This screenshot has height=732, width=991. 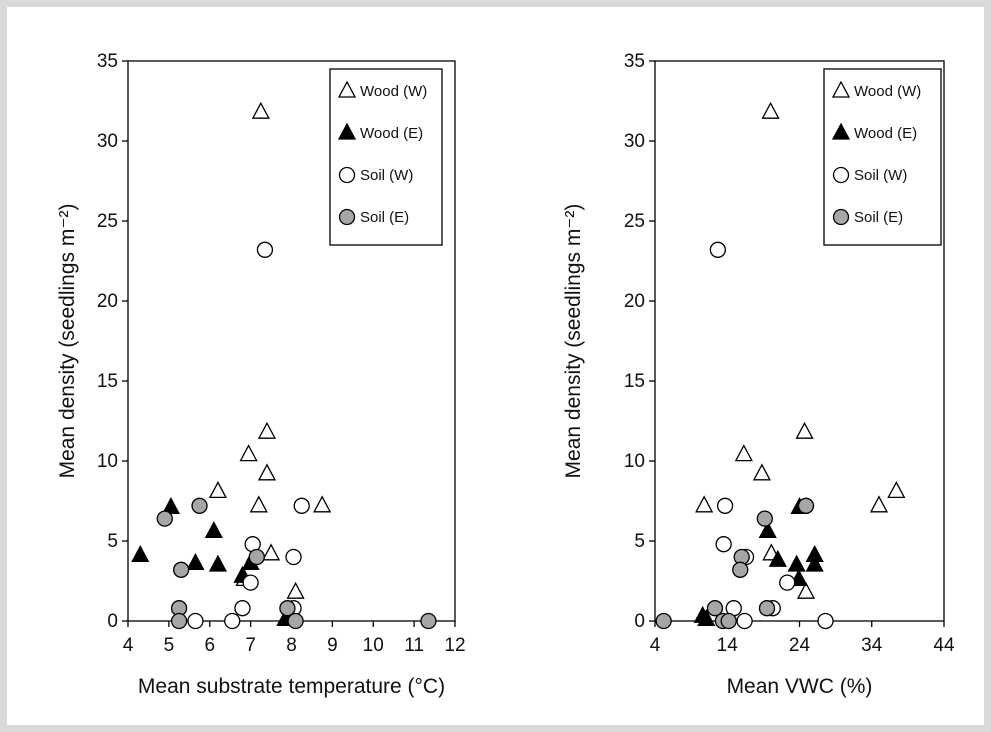 What do you see at coordinates (291, 645) in the screenshot?
I see `x-tick-label: 8` at bounding box center [291, 645].